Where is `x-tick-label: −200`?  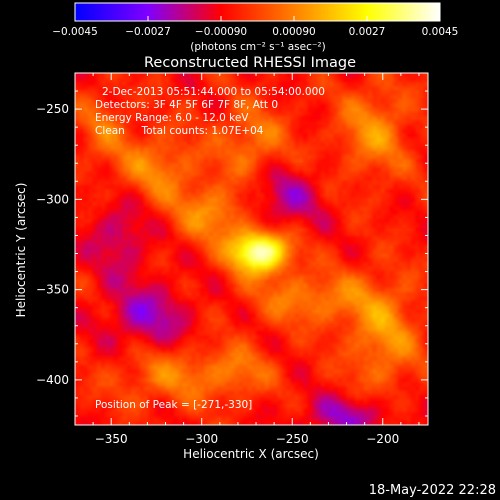
x-tick-label: −200 is located at coordinates (382, 439).